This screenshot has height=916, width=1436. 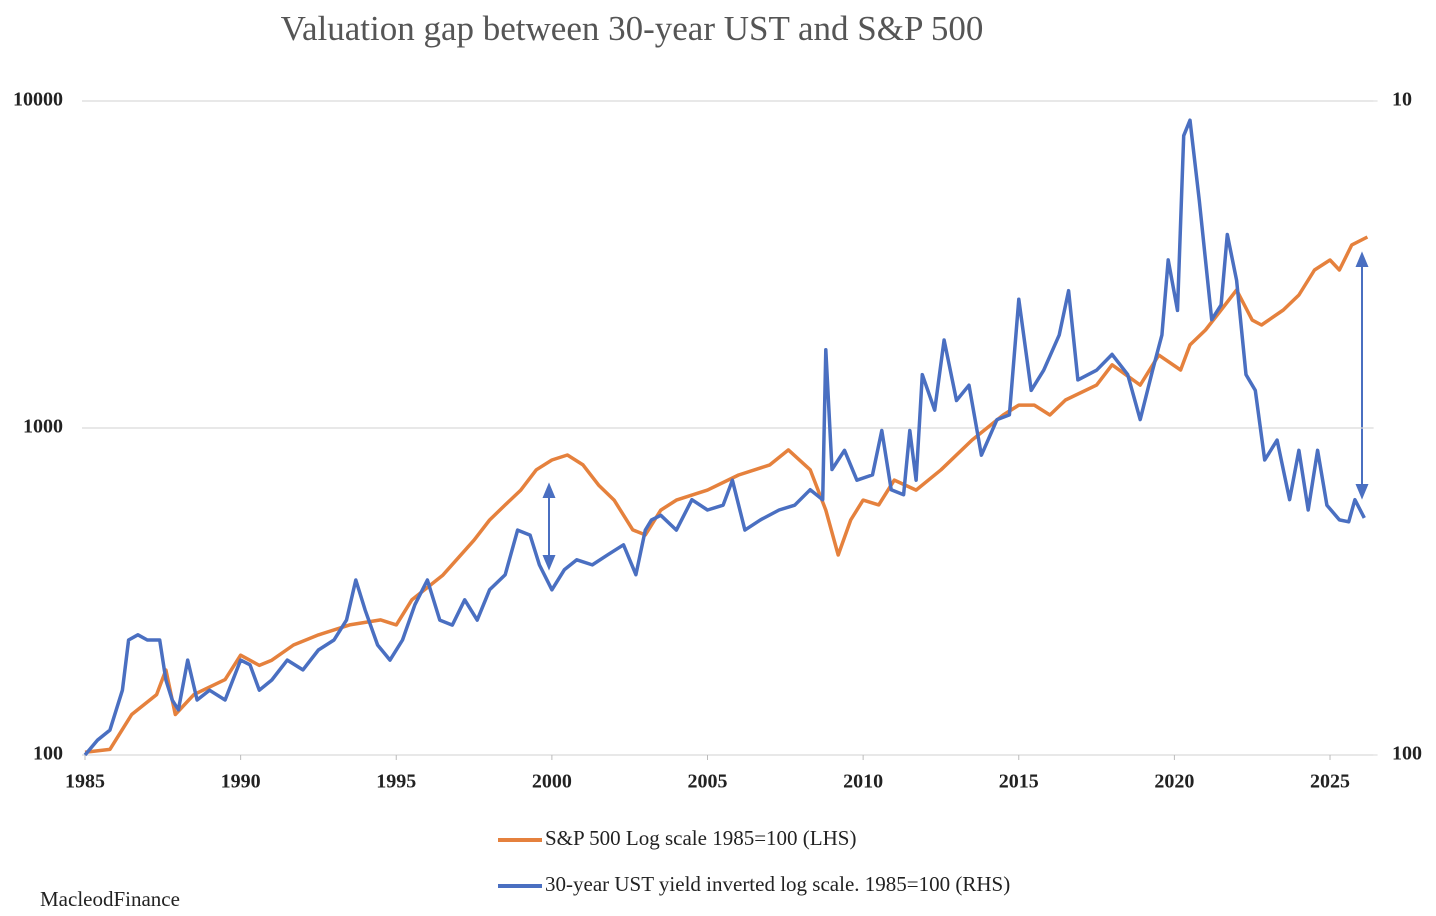 What do you see at coordinates (1402, 100) in the screenshot?
I see `y2-tick-label: 10` at bounding box center [1402, 100].